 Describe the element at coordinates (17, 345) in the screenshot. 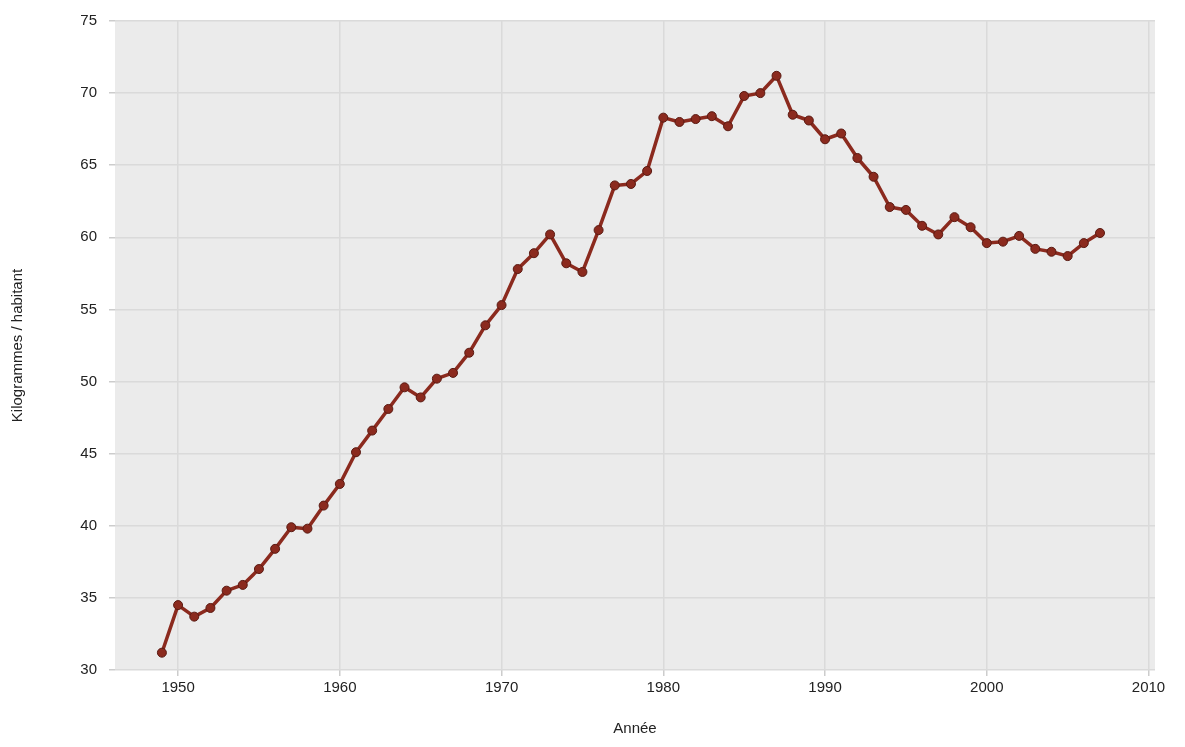

I see `y-axis-title: Kilogrammes / habitant` at that location.